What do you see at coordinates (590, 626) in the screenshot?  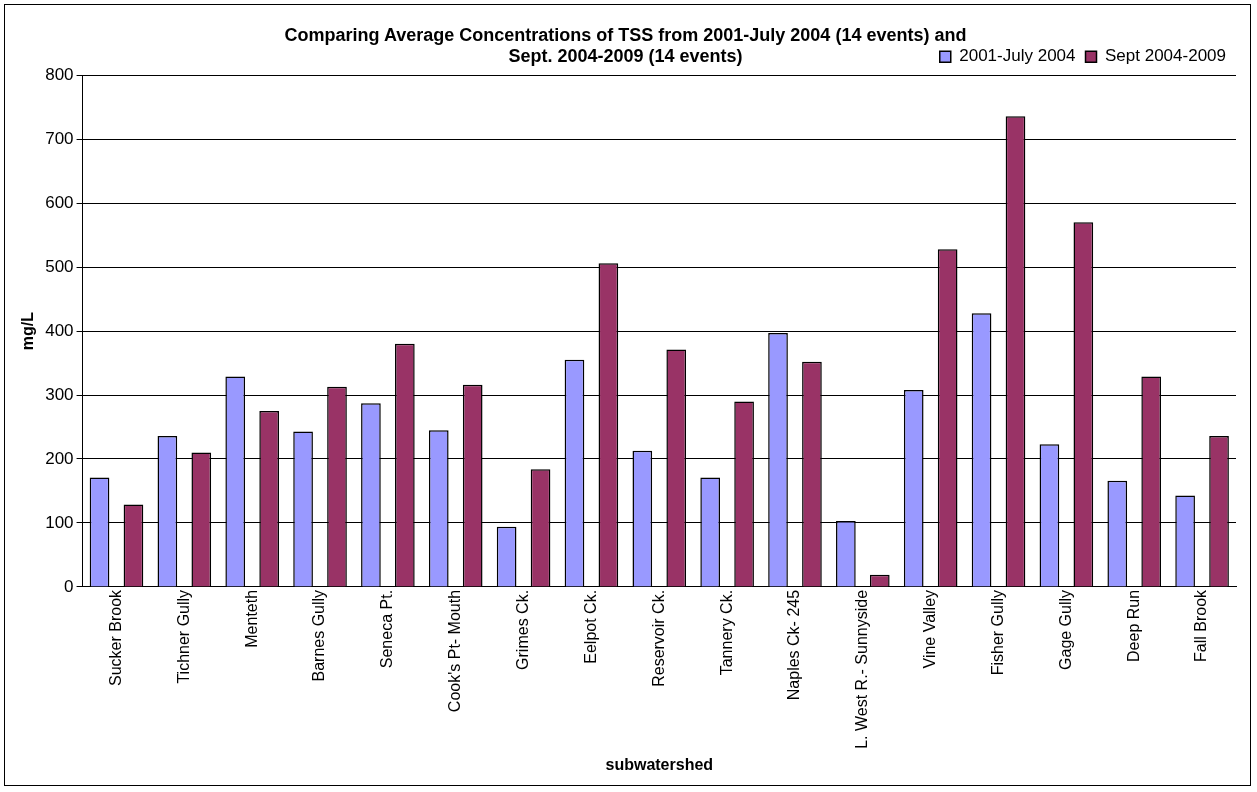 I see `x-tick-label: Eelpot Ck.` at bounding box center [590, 626].